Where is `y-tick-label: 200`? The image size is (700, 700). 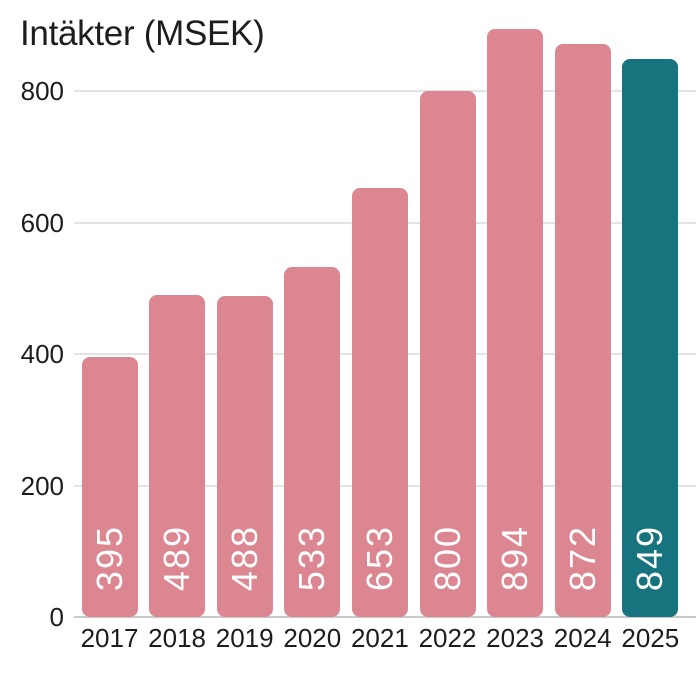
y-tick-label: 200 is located at coordinates (42, 485).